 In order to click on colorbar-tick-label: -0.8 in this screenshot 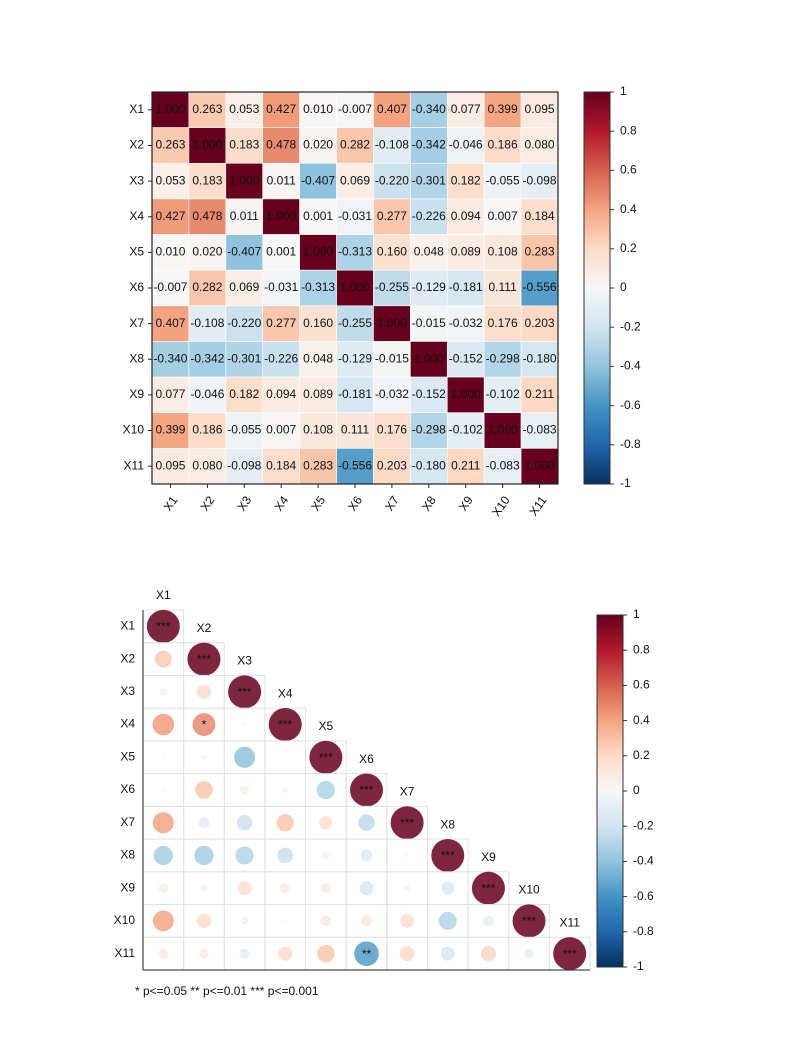, I will do `click(643, 931)`.